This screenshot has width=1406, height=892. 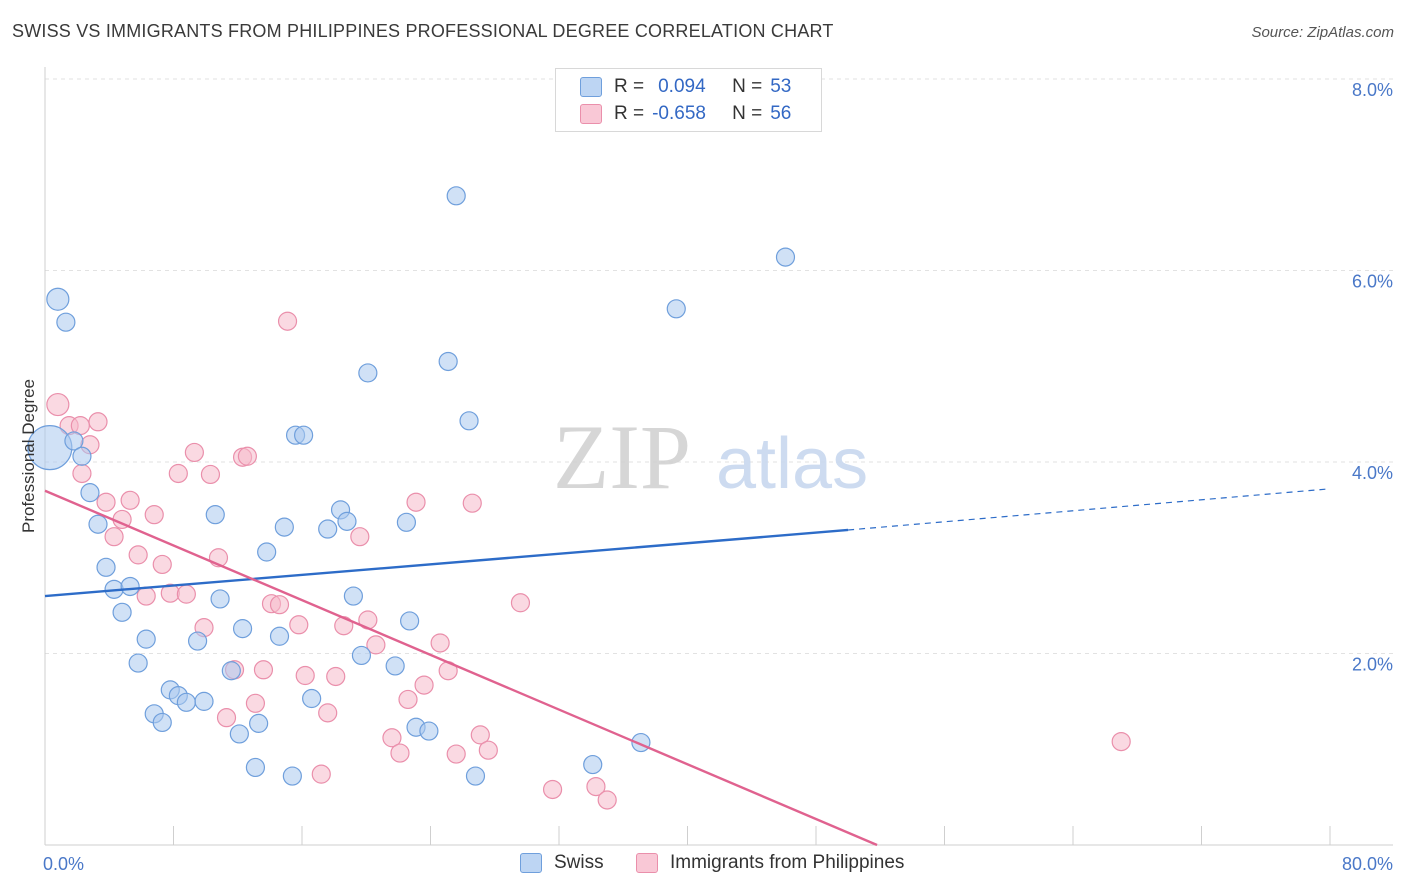 I want to click on legend-n-label: N =, so click(x=747, y=86).